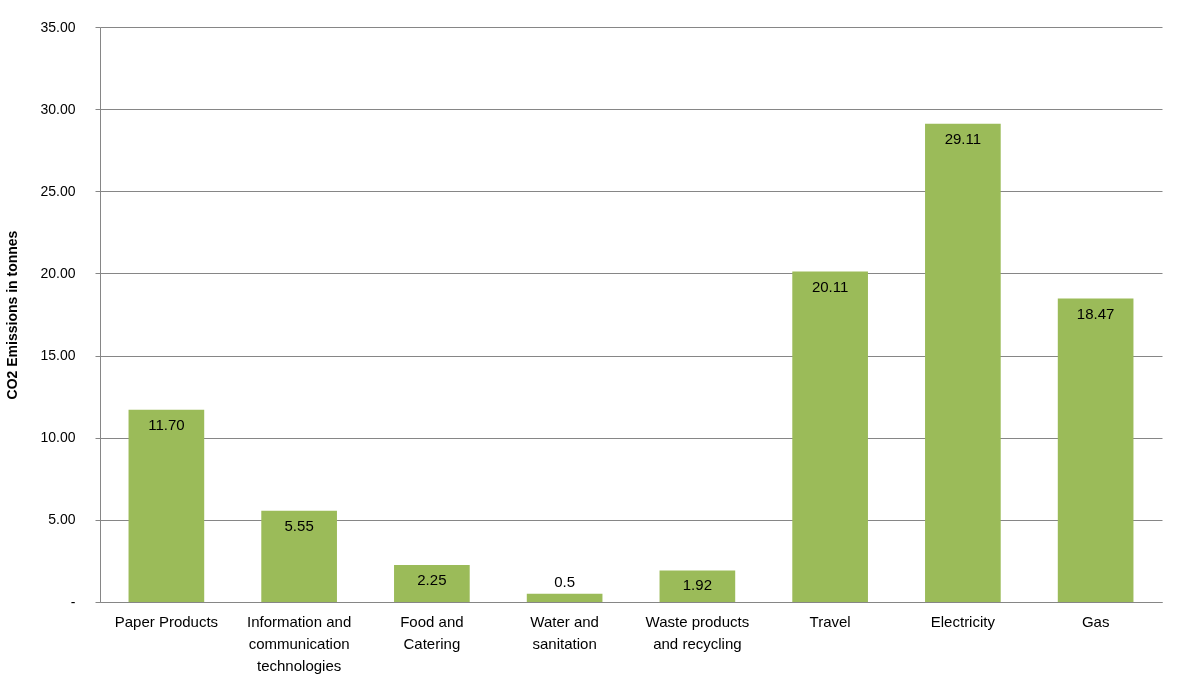 This screenshot has width=1195, height=682. What do you see at coordinates (58, 437) in the screenshot?
I see `y-tick-label: 10.00` at bounding box center [58, 437].